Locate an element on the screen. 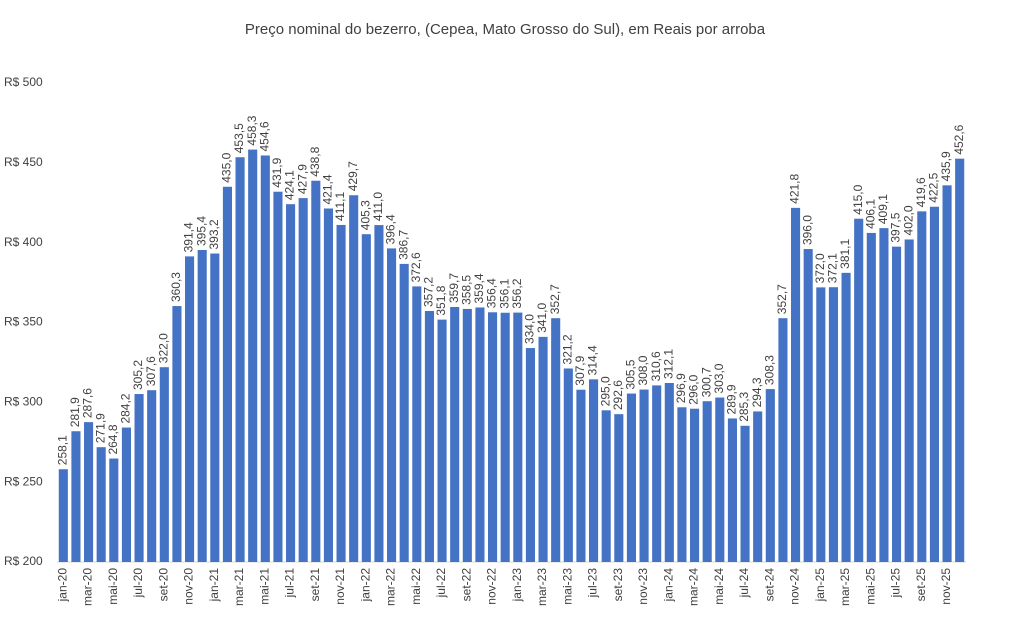  data-label: 284,2 is located at coordinates (126, 408).